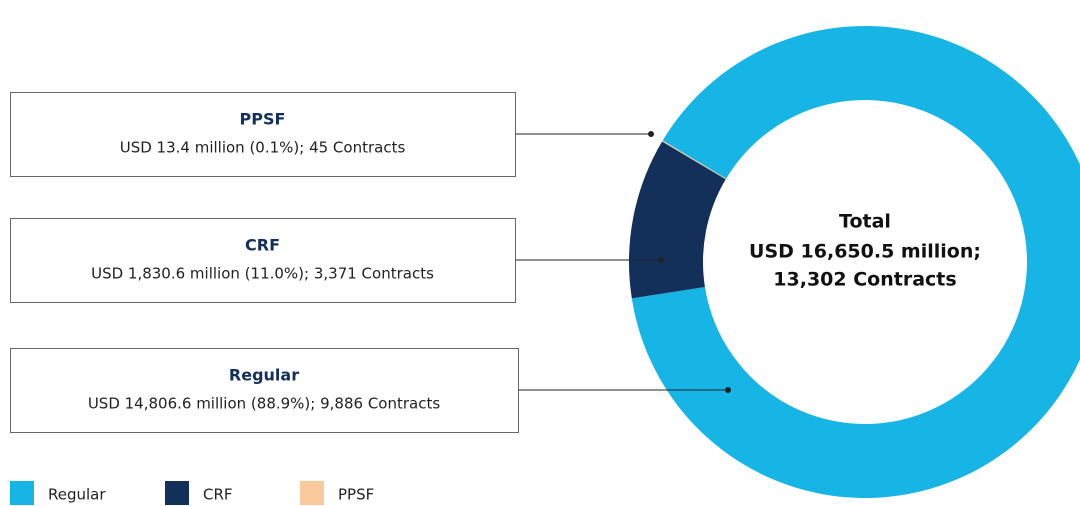 The width and height of the screenshot is (1080, 506). I want to click on callout-name: PPSF, so click(263, 119).